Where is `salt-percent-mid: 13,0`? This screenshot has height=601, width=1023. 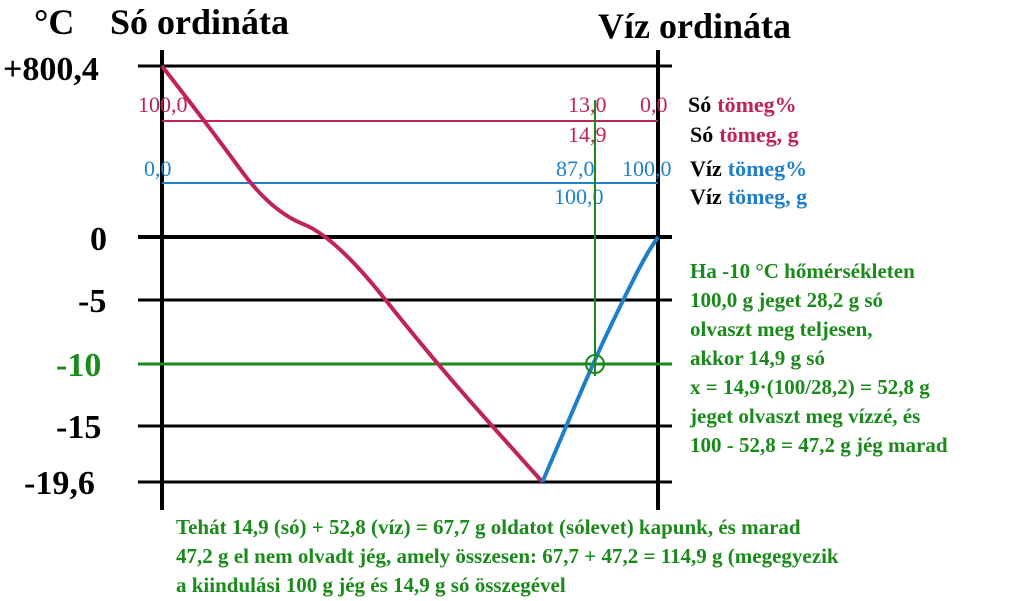 salt-percent-mid: 13,0 is located at coordinates (587, 104).